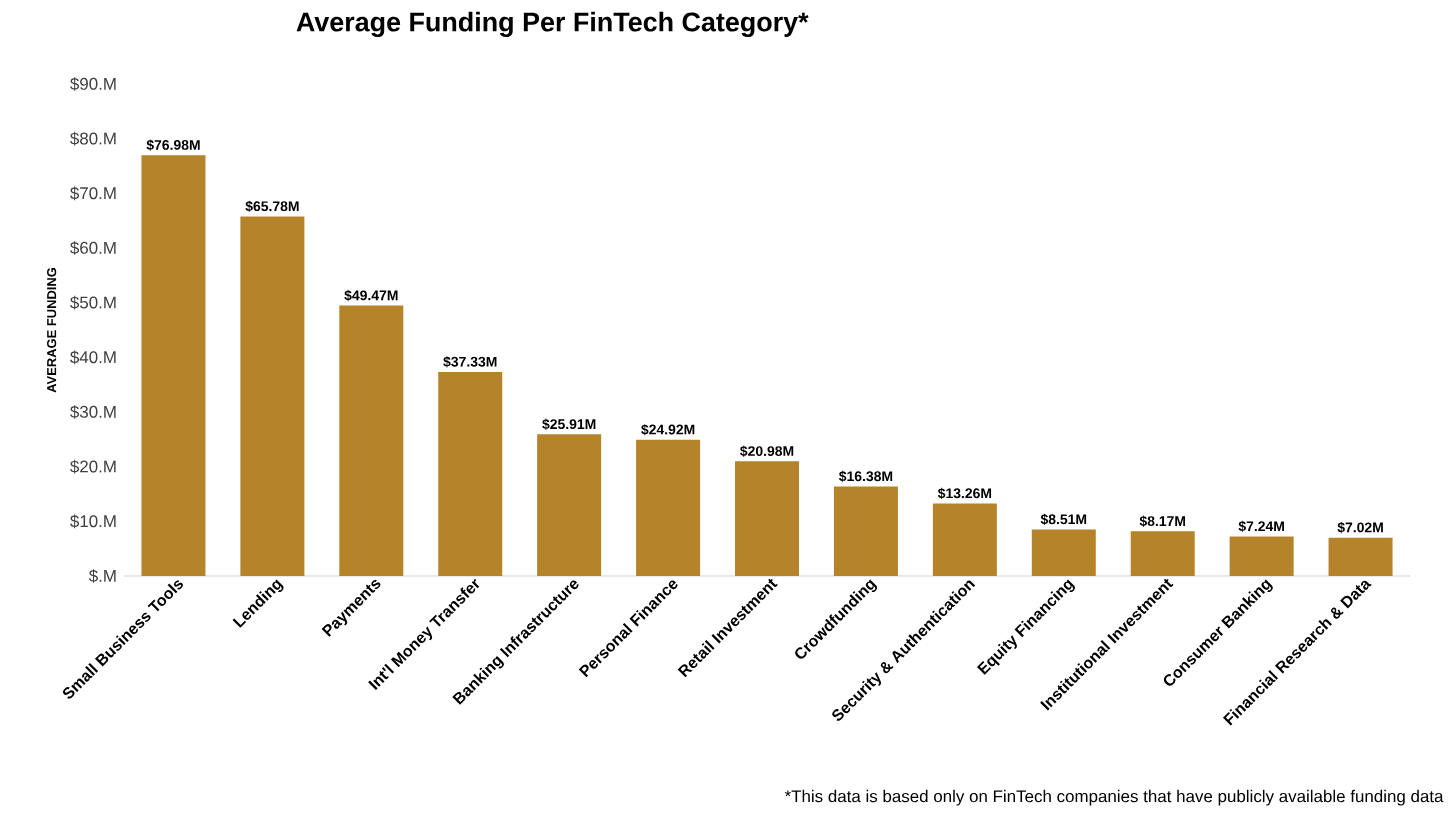  Describe the element at coordinates (93, 412) in the screenshot. I see `y-tick-label: $30.M` at that location.